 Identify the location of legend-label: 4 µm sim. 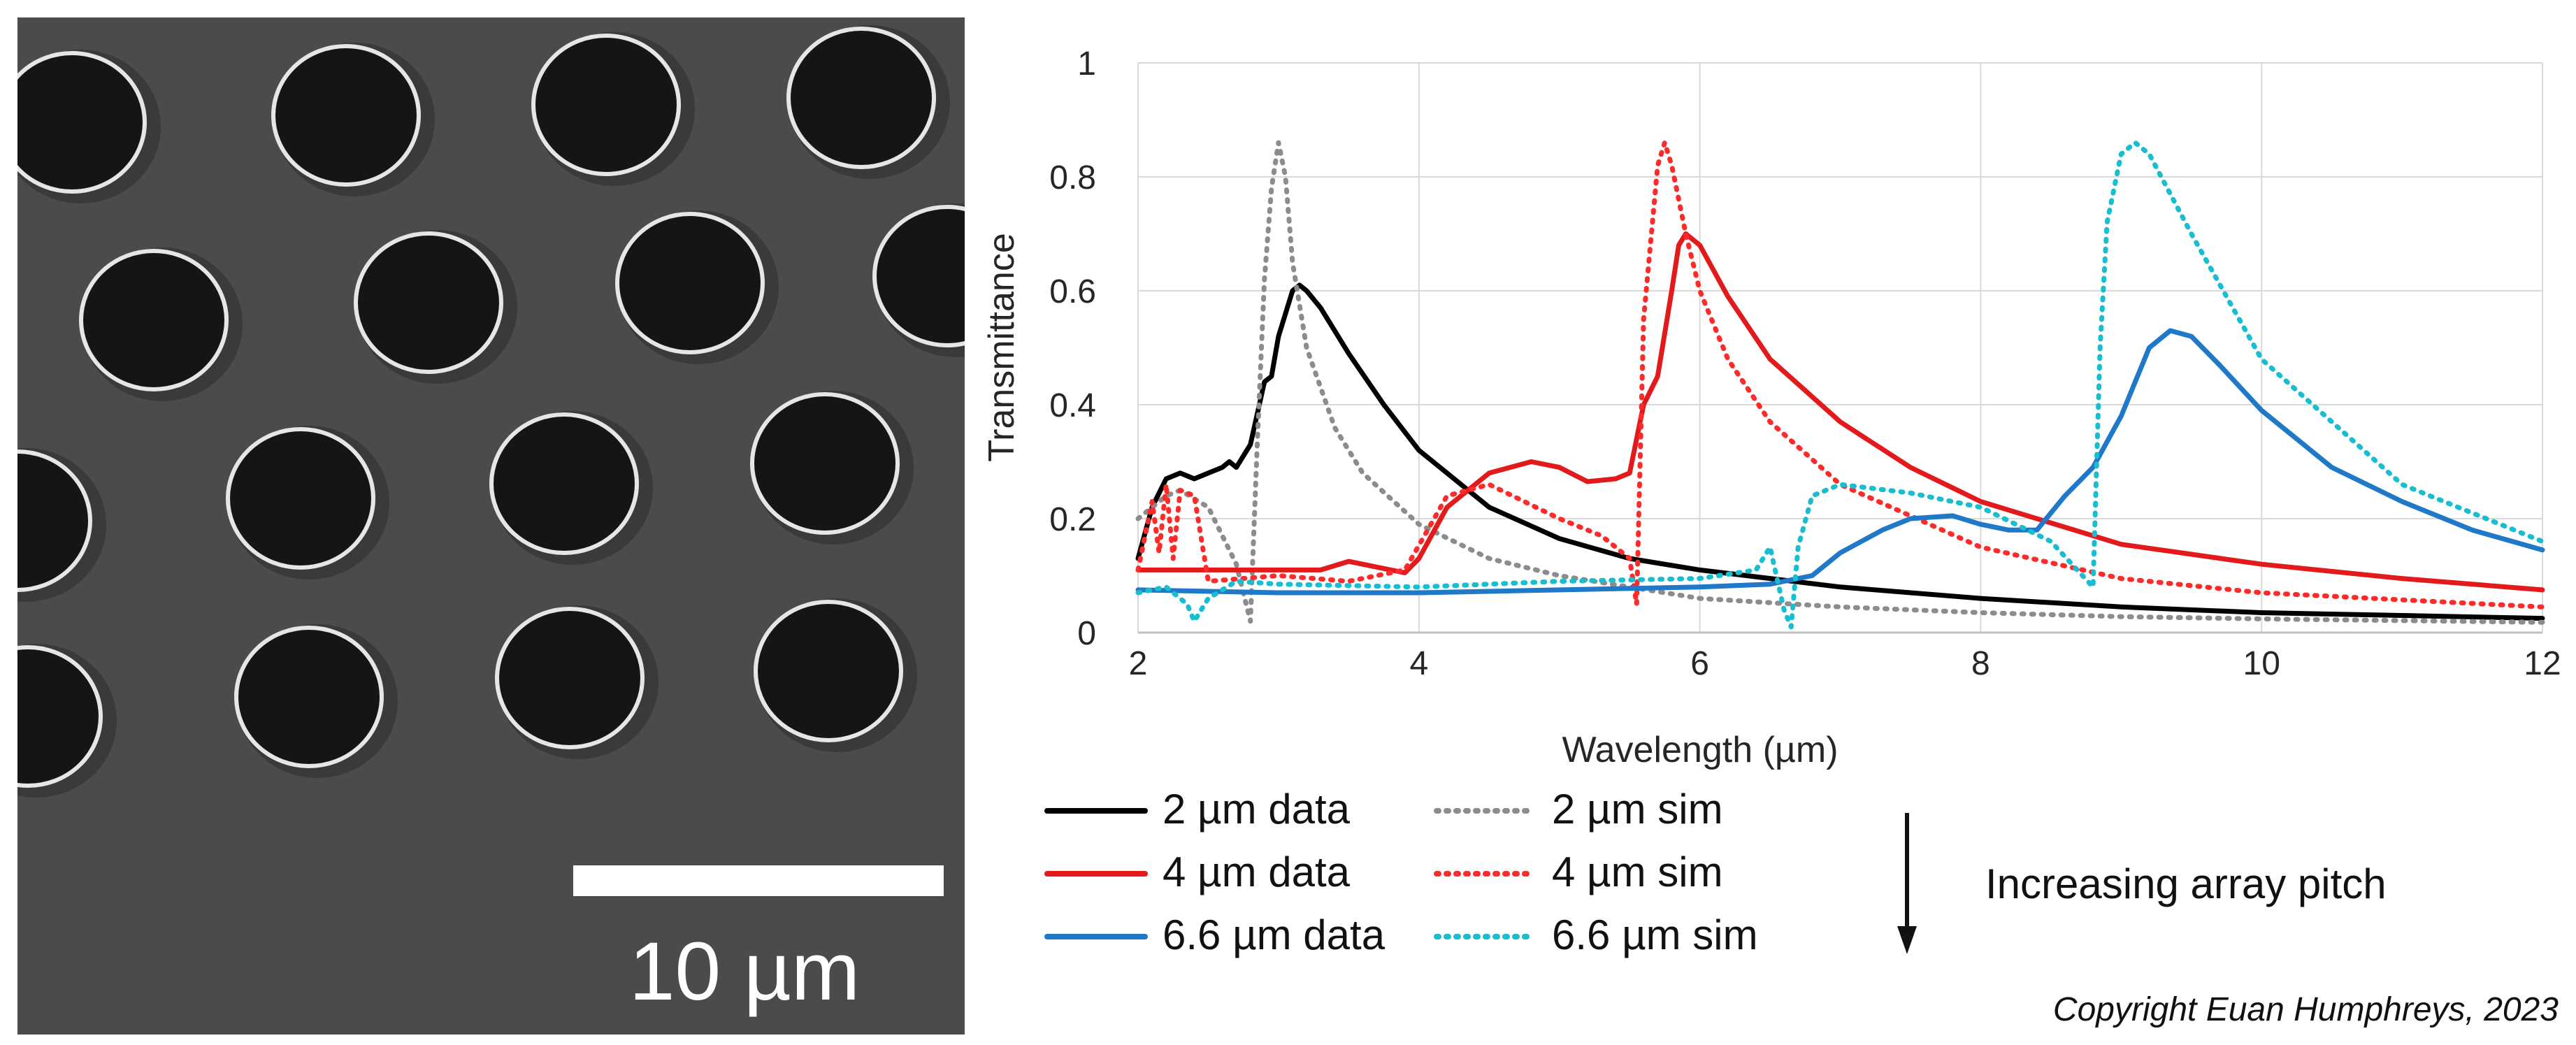
(1637, 872).